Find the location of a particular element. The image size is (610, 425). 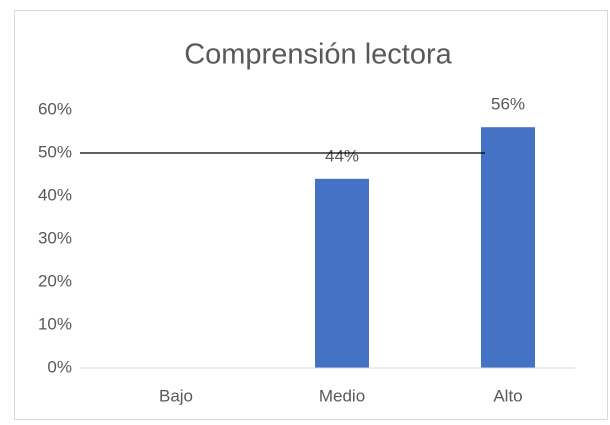

y-tick-label: 0% is located at coordinates (59, 366).